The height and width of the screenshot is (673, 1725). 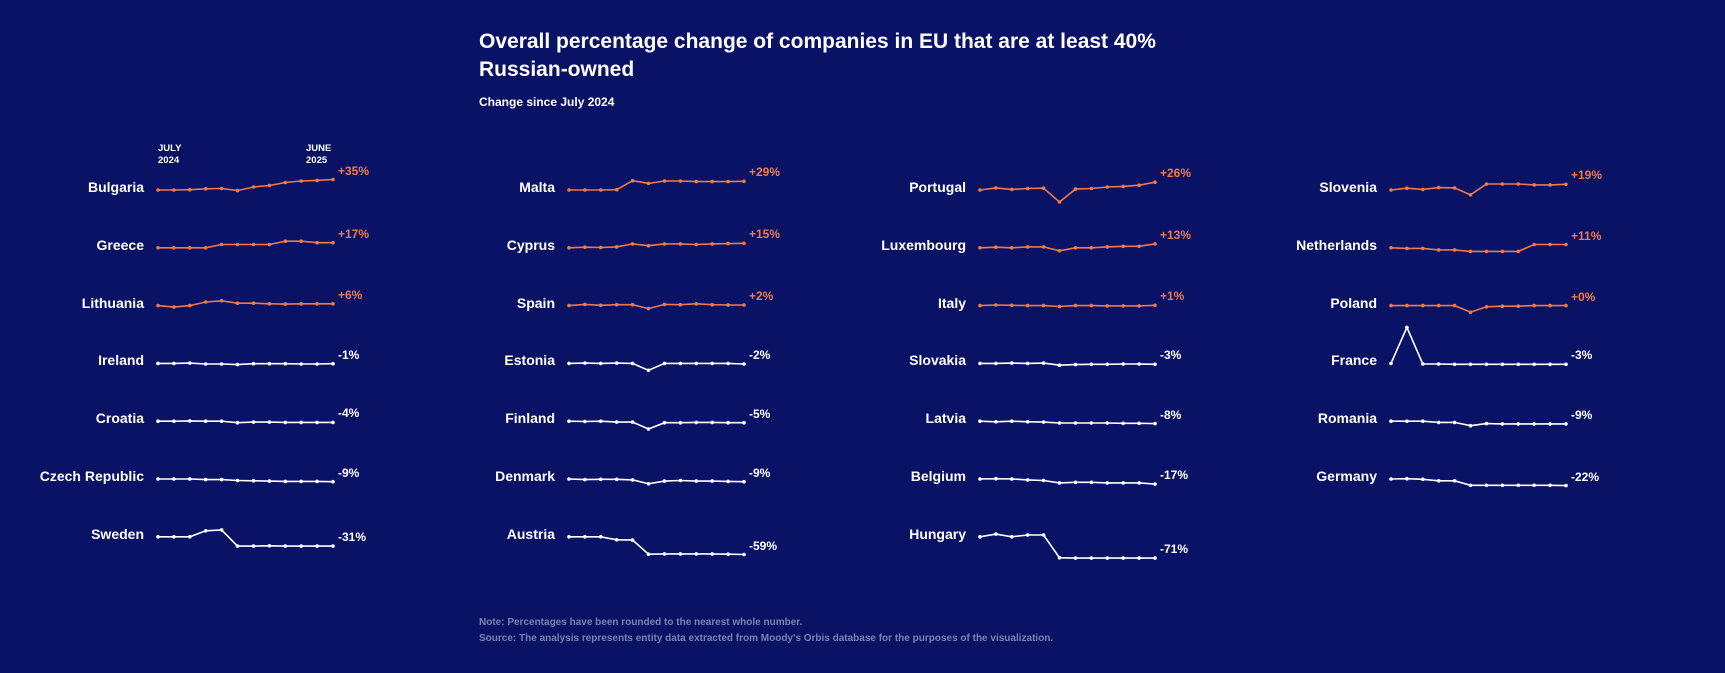 I want to click on change-label: +6%, so click(x=350, y=294).